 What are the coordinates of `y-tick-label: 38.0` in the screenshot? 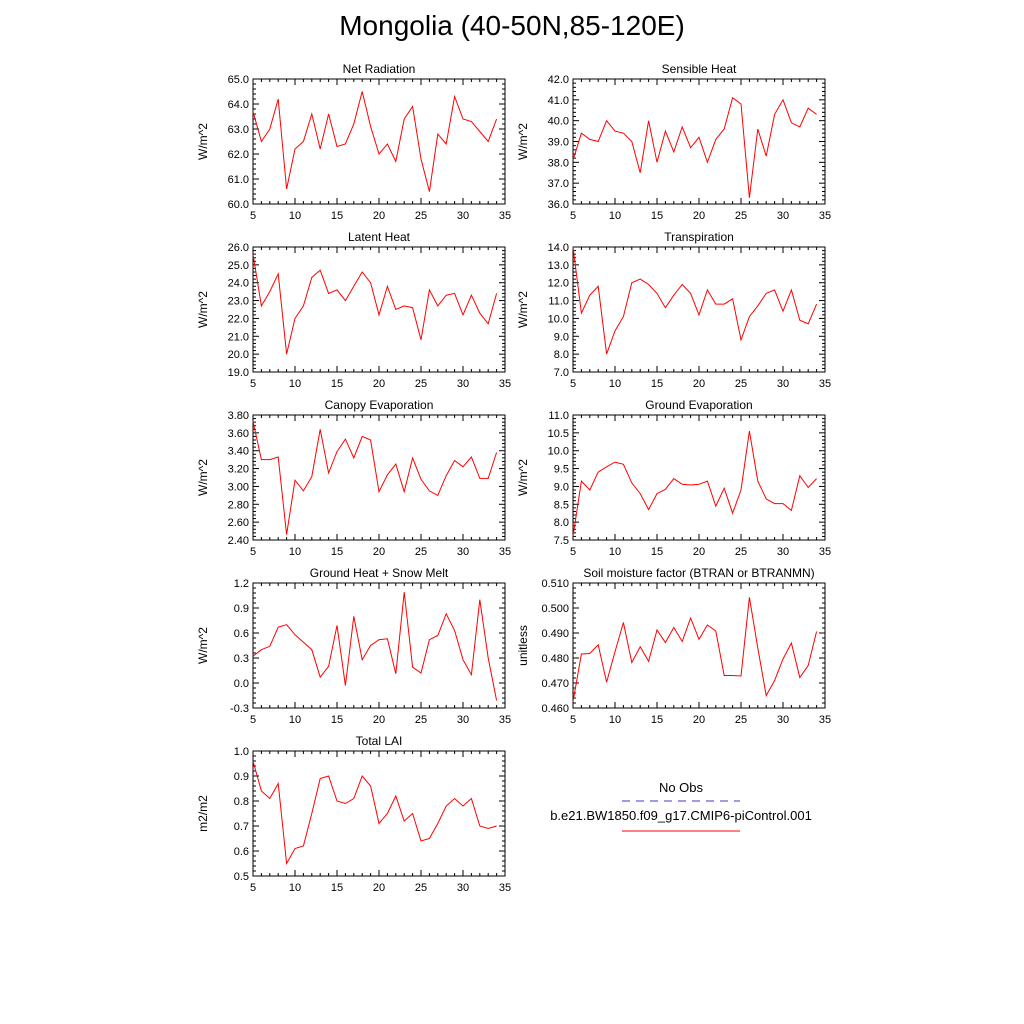 It's located at (558, 163).